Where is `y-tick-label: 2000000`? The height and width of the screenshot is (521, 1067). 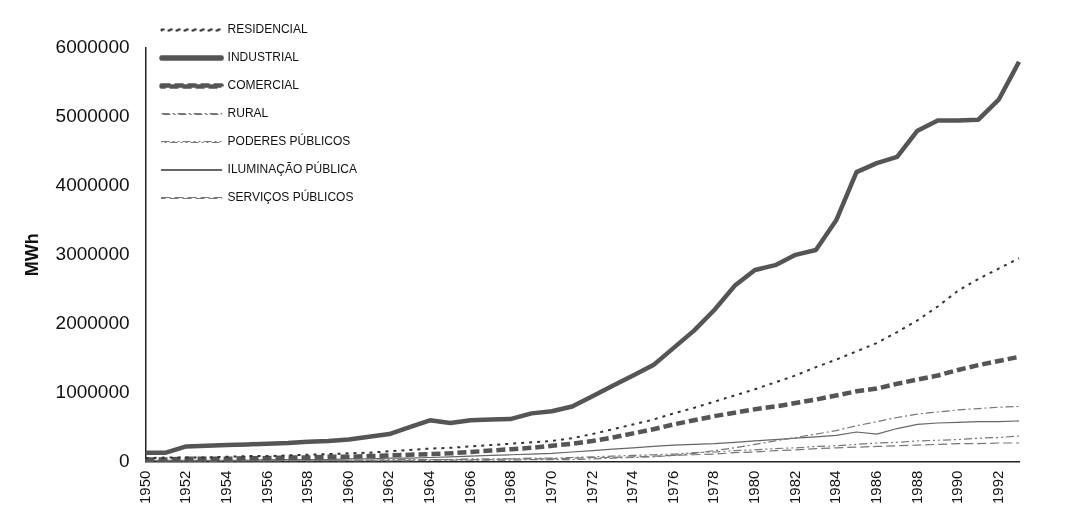
y-tick-label: 2000000 is located at coordinates (92, 322).